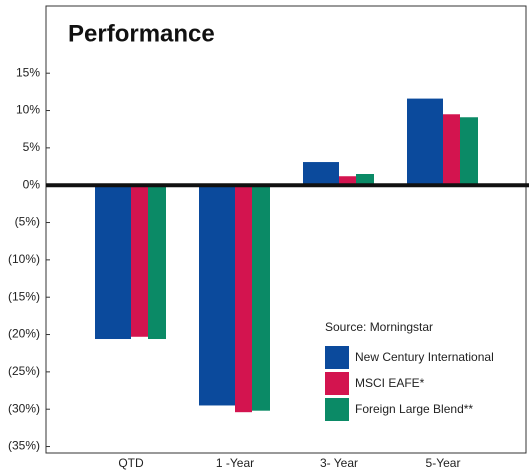  I want to click on y-tick-label: (10%), so click(24, 259).